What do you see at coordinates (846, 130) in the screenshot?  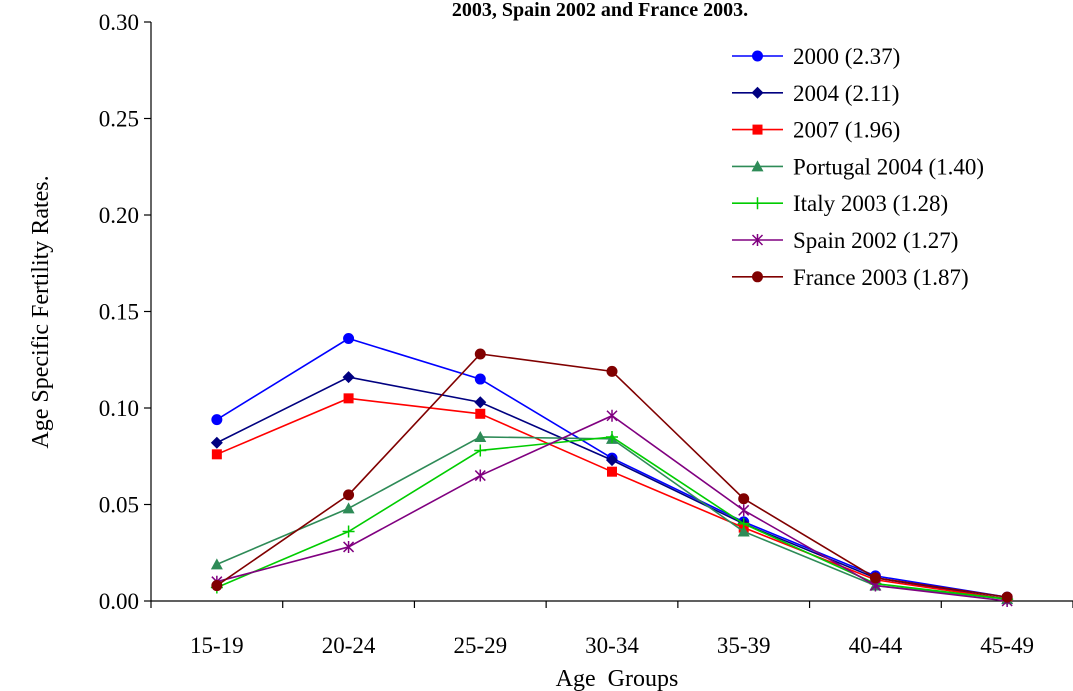 I see `legend-label: 2007 (1.96)` at bounding box center [846, 130].